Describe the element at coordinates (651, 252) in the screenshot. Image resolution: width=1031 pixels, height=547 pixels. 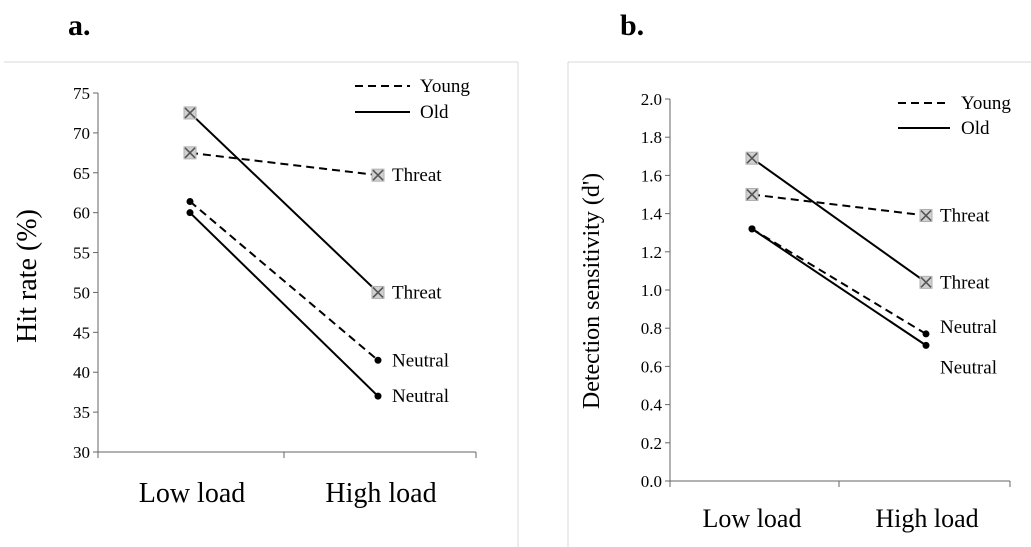
I see `panel-b-y-tick-label: 1.2` at that location.